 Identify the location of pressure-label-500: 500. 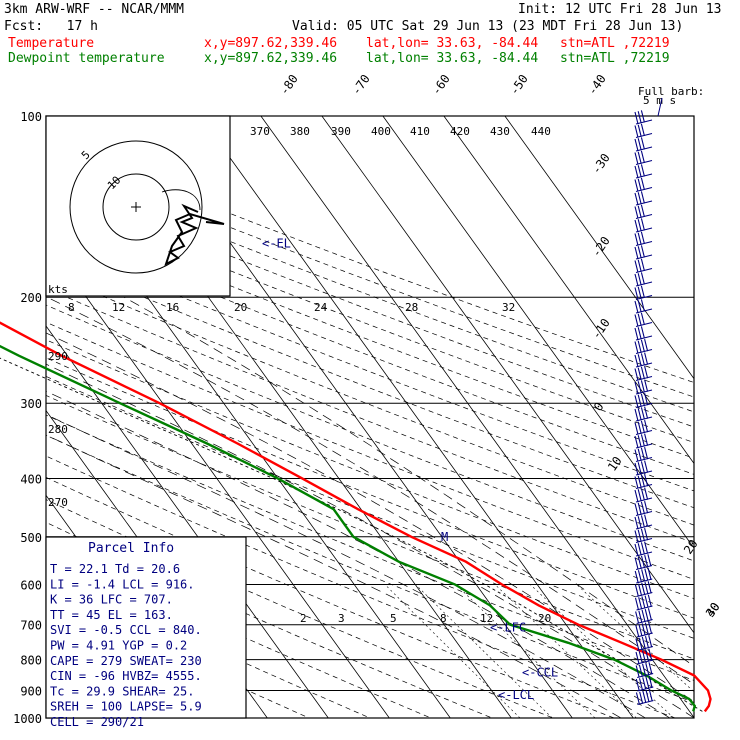
(31, 538).